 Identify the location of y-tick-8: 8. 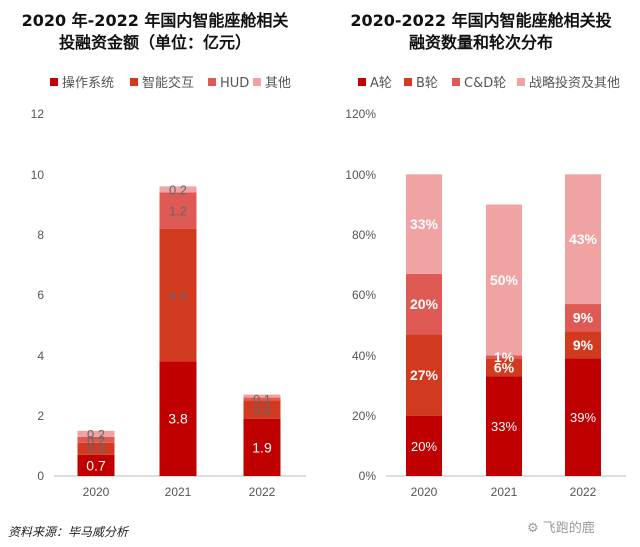
(40, 235).